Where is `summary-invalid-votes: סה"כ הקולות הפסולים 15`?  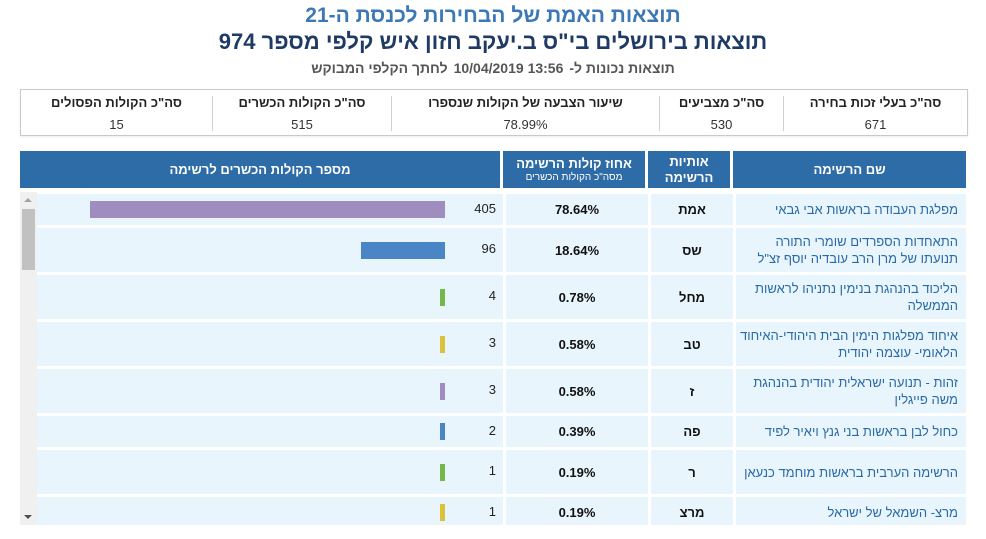 summary-invalid-votes: סה"כ הקולות הפסולים 15 is located at coordinates (116, 113).